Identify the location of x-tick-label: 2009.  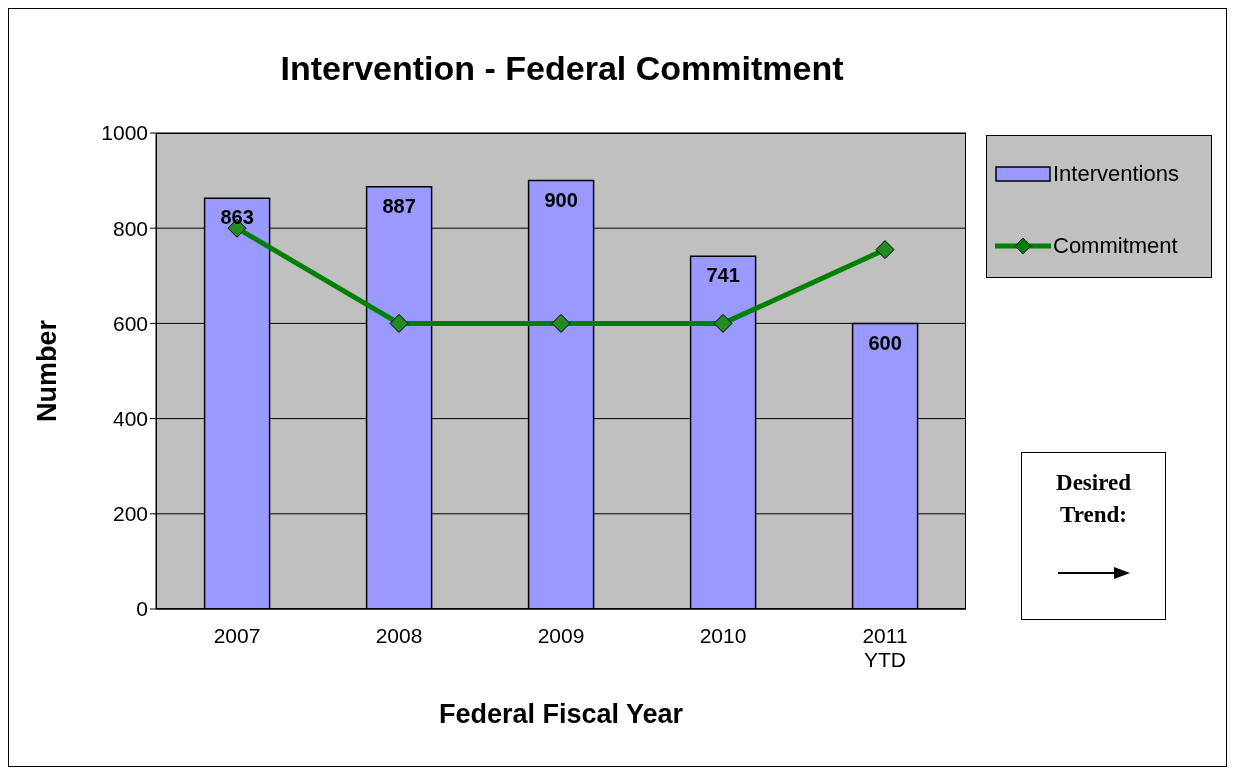
(561, 635).